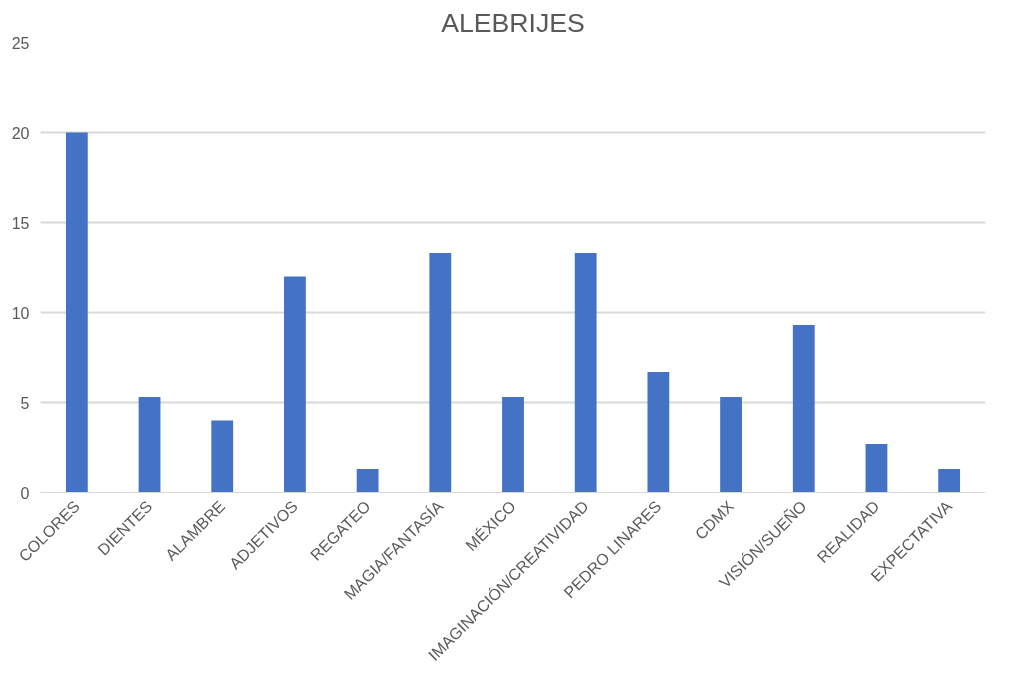 The height and width of the screenshot is (681, 1021). What do you see at coordinates (20, 313) in the screenshot?
I see `y-tick-label: 10` at bounding box center [20, 313].